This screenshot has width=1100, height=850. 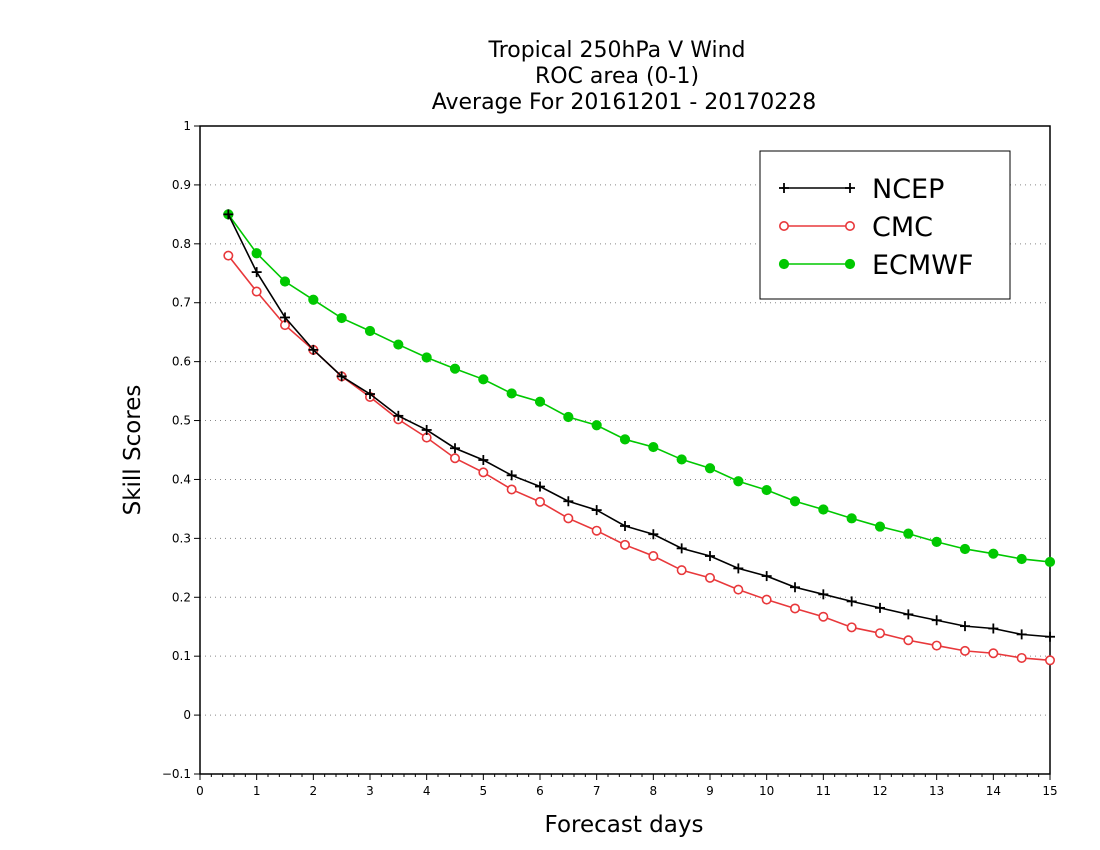 I want to click on y-tick-label: 0.6, so click(x=181, y=362).